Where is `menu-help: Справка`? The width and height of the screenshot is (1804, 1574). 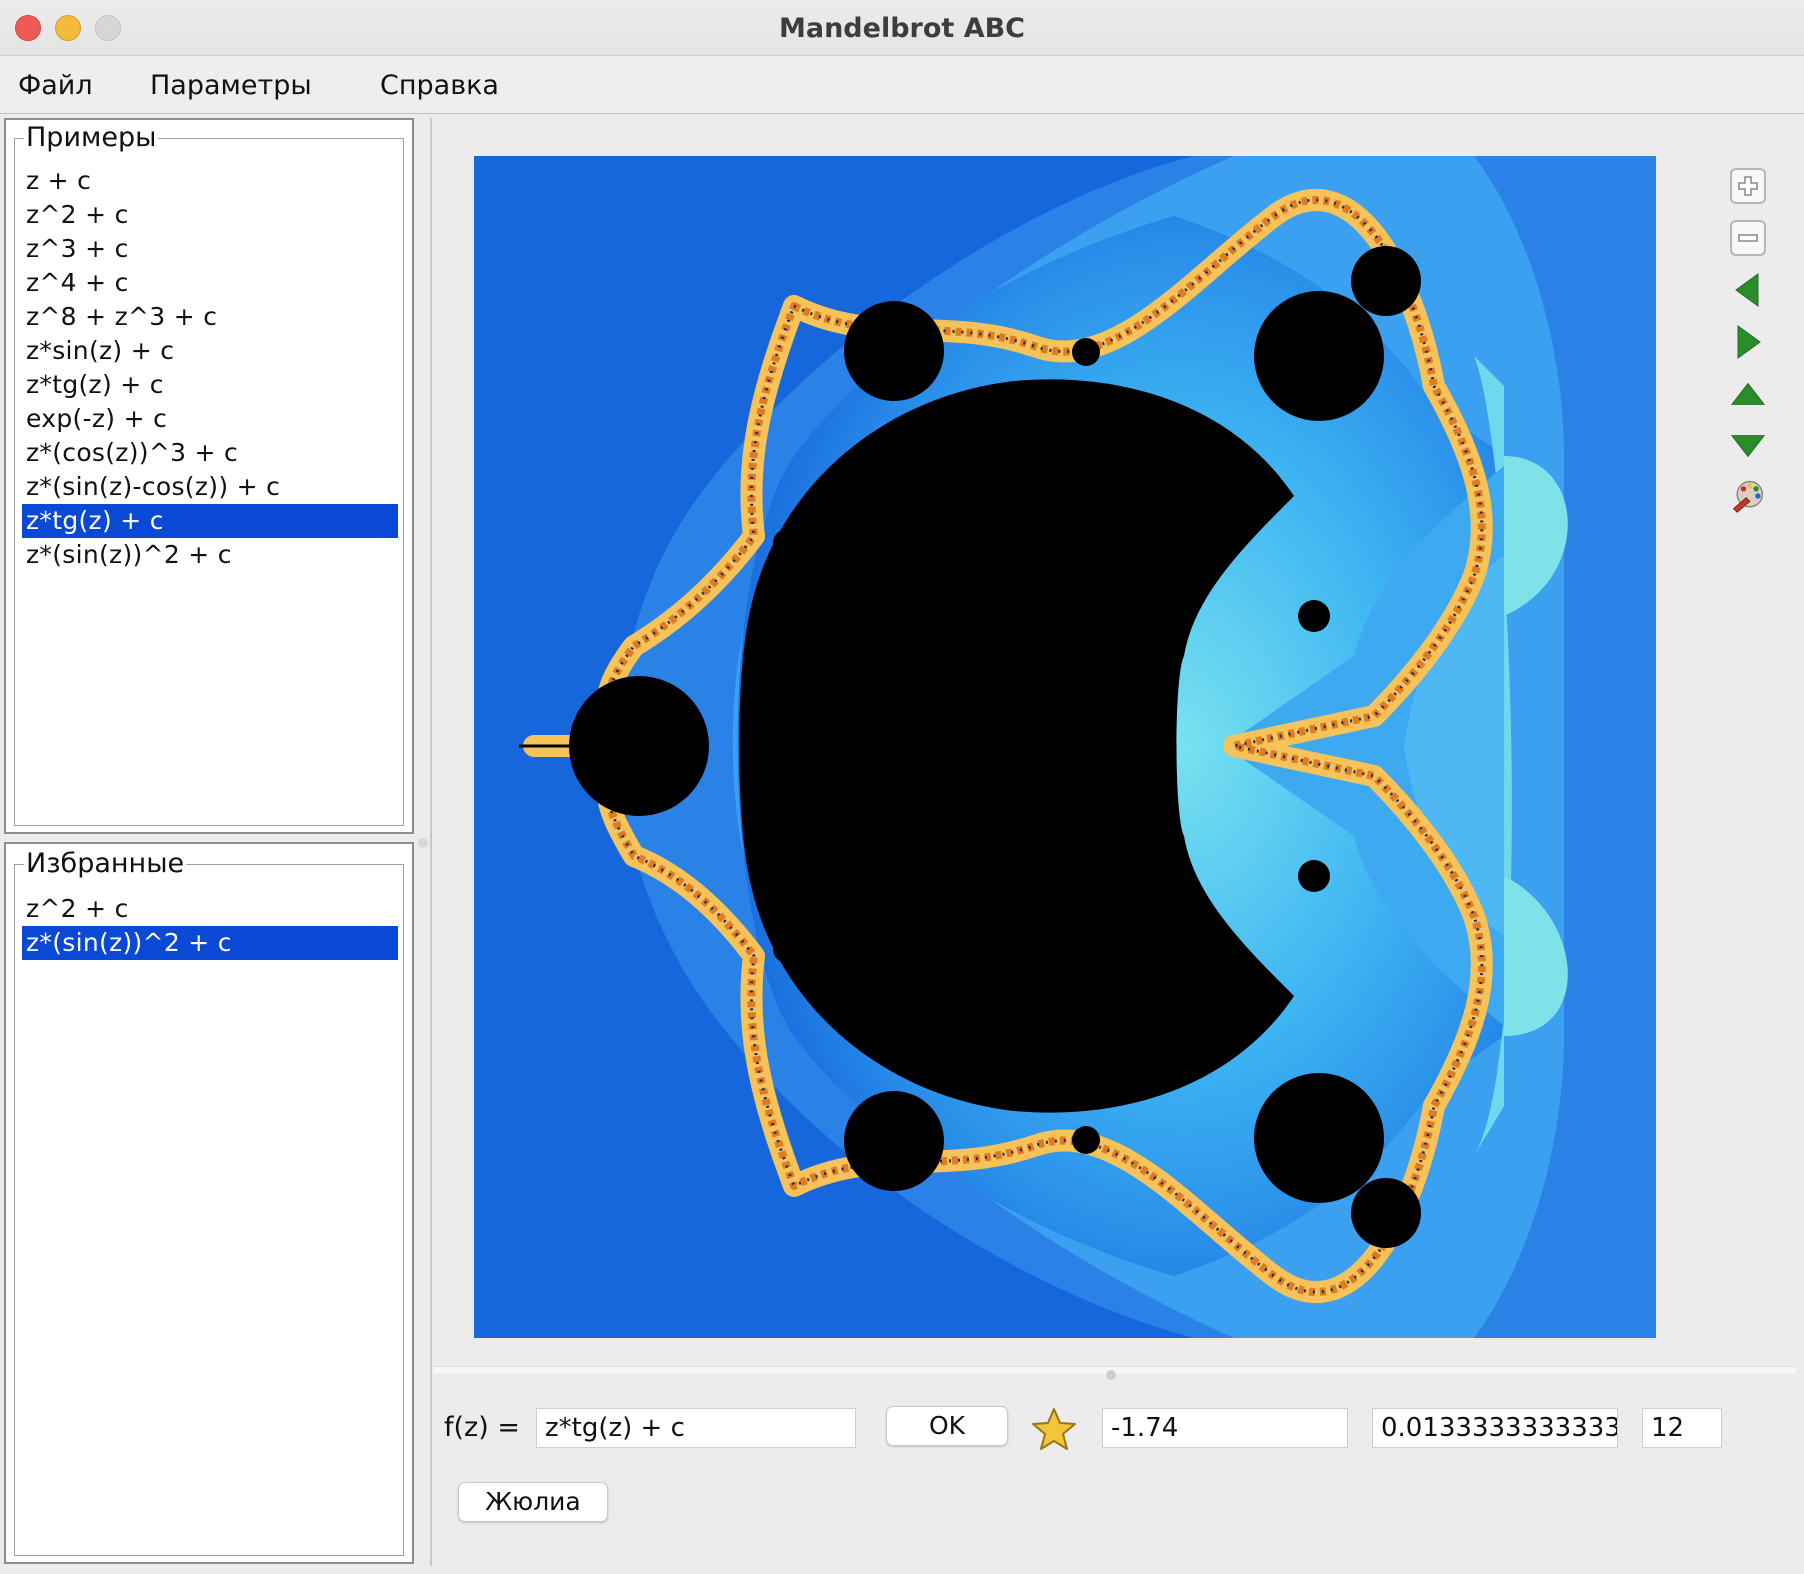 menu-help: Справка is located at coordinates (439, 85).